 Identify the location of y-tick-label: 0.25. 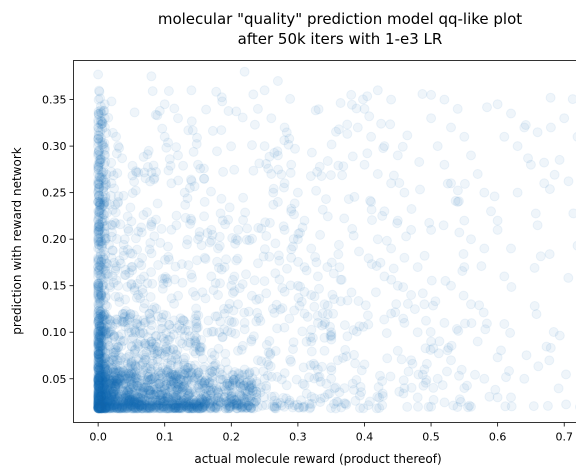
(54, 193).